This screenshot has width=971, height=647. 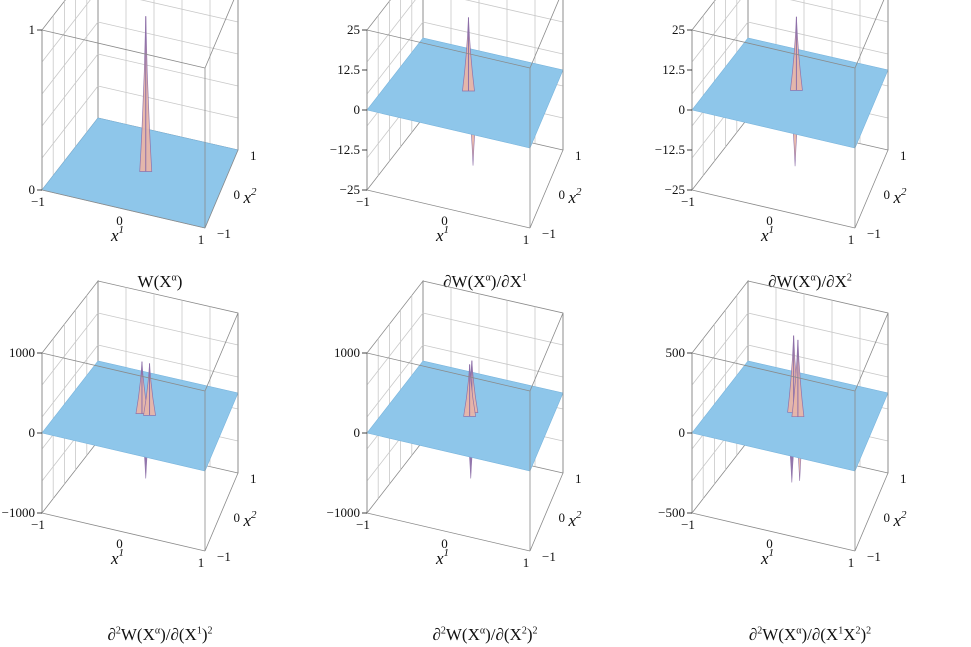 I want to click on chart-caption-2: ∂W(Xα)/∂X1, so click(x=485, y=281).